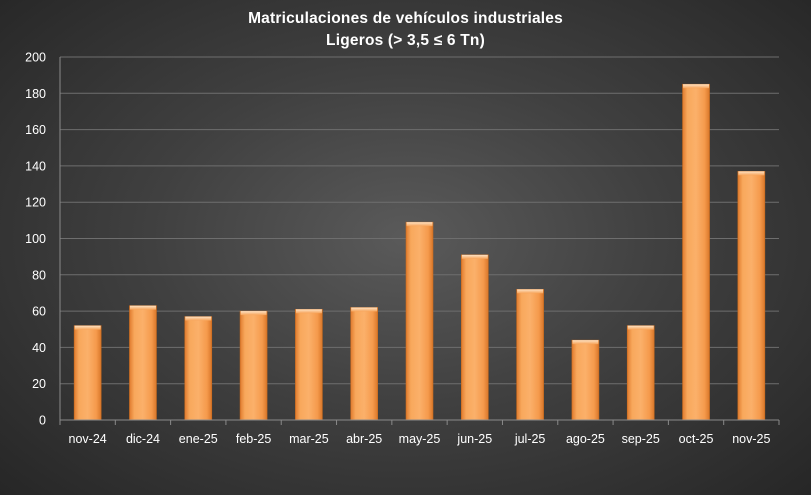 The height and width of the screenshot is (495, 811). I want to click on y-tick-label: 140, so click(35, 166).